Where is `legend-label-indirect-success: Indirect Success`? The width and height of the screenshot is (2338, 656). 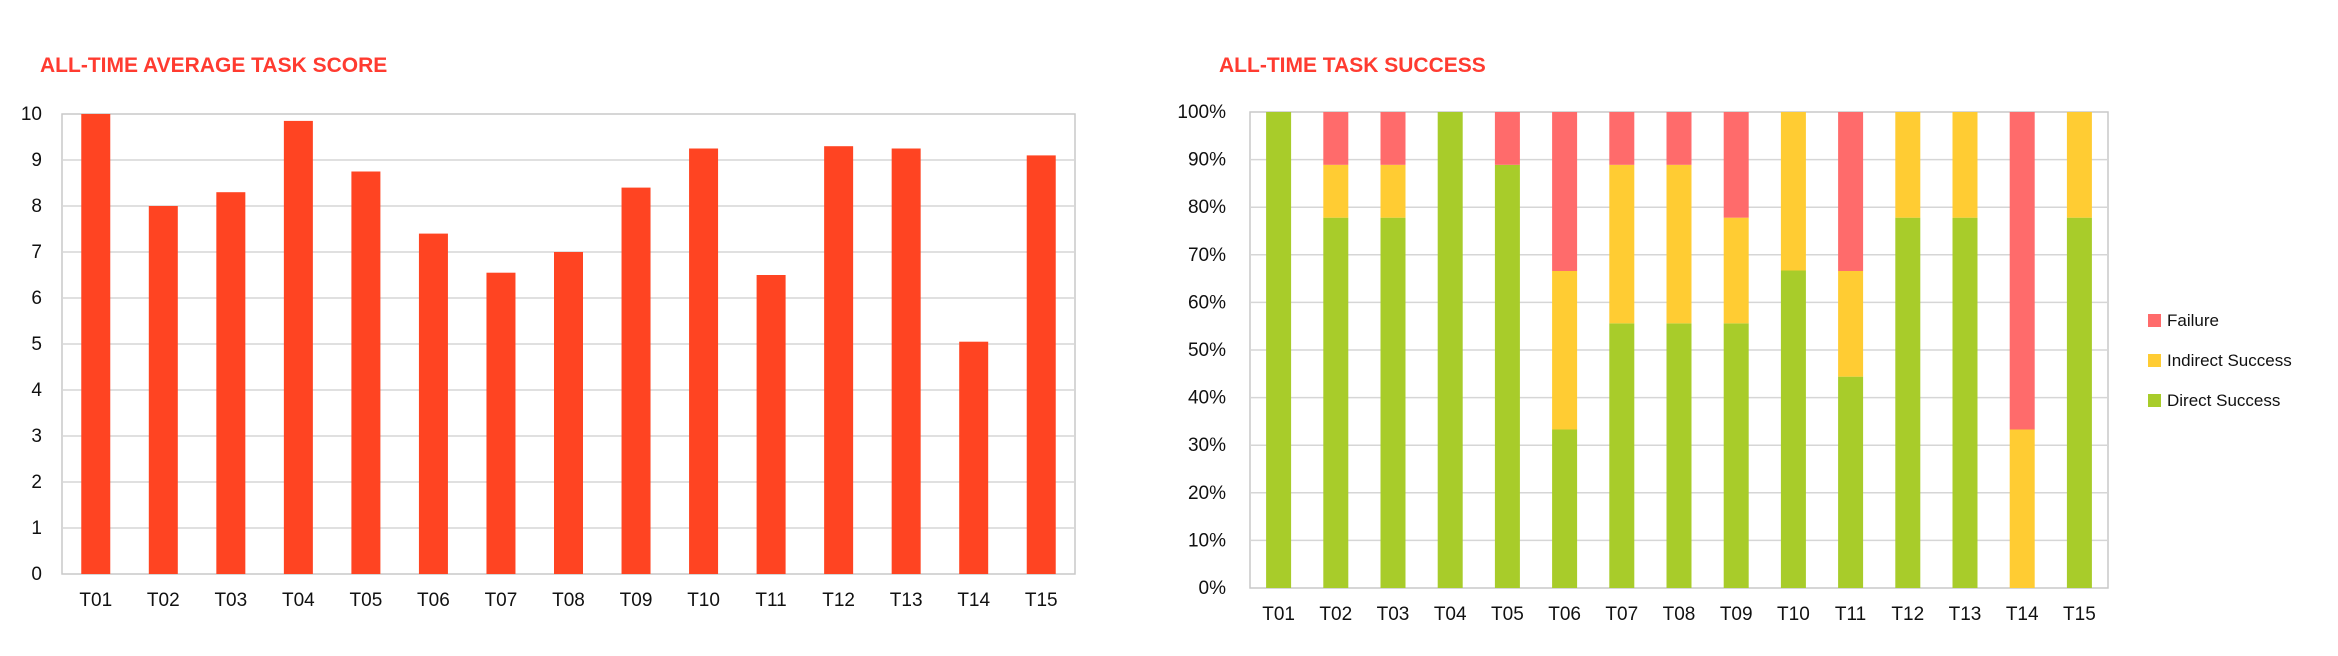
legend-label-indirect-success: Indirect Success is located at coordinates (2229, 360).